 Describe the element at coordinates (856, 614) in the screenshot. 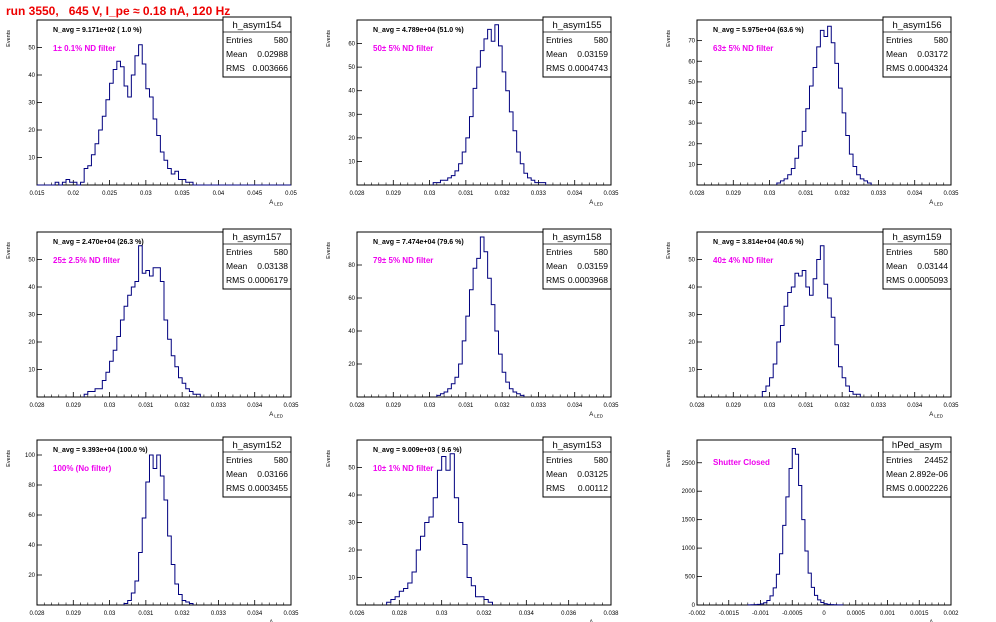

I see `x-tick-label: 0.0005` at that location.